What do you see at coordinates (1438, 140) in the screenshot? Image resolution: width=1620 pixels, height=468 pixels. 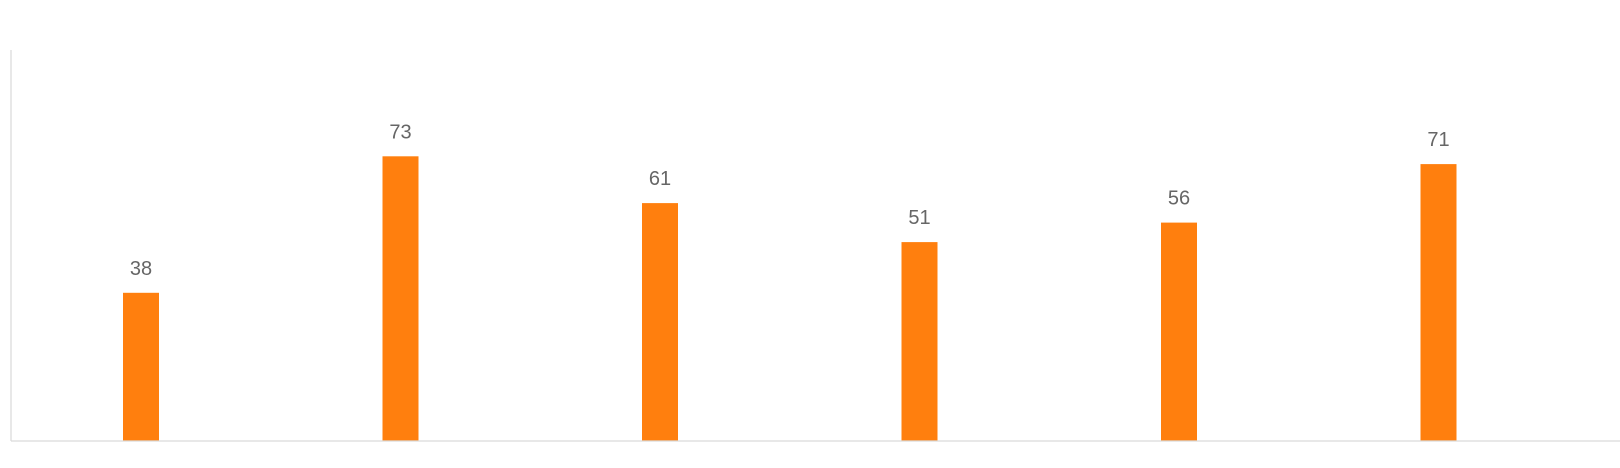 I see `data-label-6: 71` at bounding box center [1438, 140].